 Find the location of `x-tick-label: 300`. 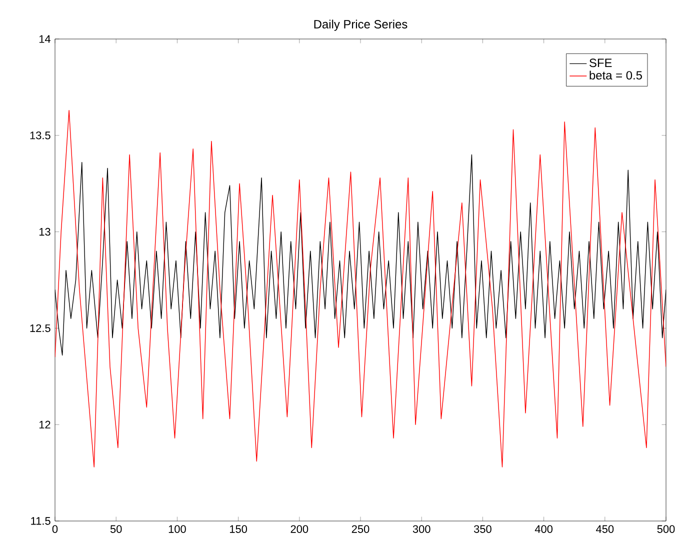

x-tick-label: 300 is located at coordinates (421, 529).